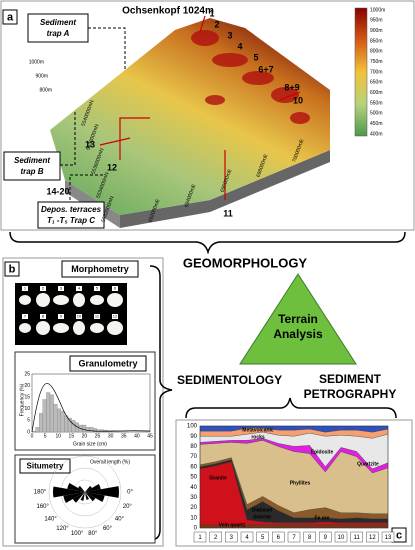 The image size is (415, 550). Describe the element at coordinates (228, 213) in the screenshot. I see `site-label: 11` at that location.